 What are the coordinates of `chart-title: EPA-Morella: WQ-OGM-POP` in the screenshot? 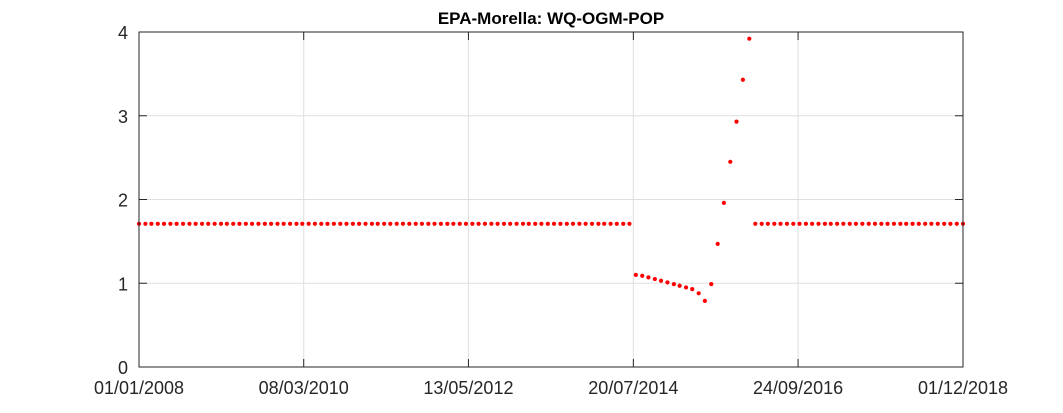 It's located at (551, 18).